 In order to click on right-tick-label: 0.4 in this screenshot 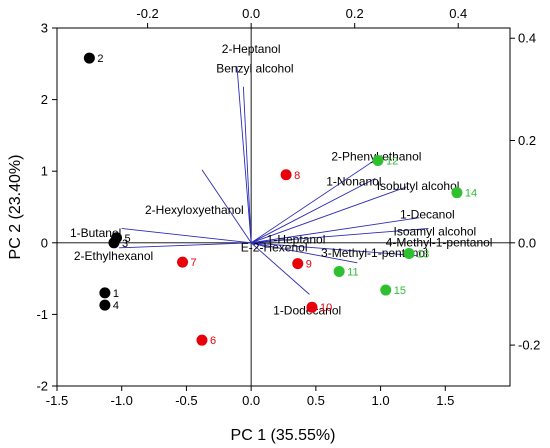, I will do `click(527, 38)`.